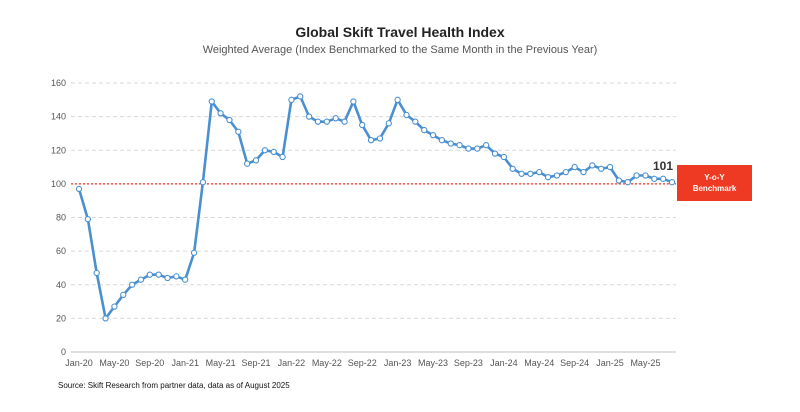  I want to click on y-tick-label: 160, so click(58, 83).